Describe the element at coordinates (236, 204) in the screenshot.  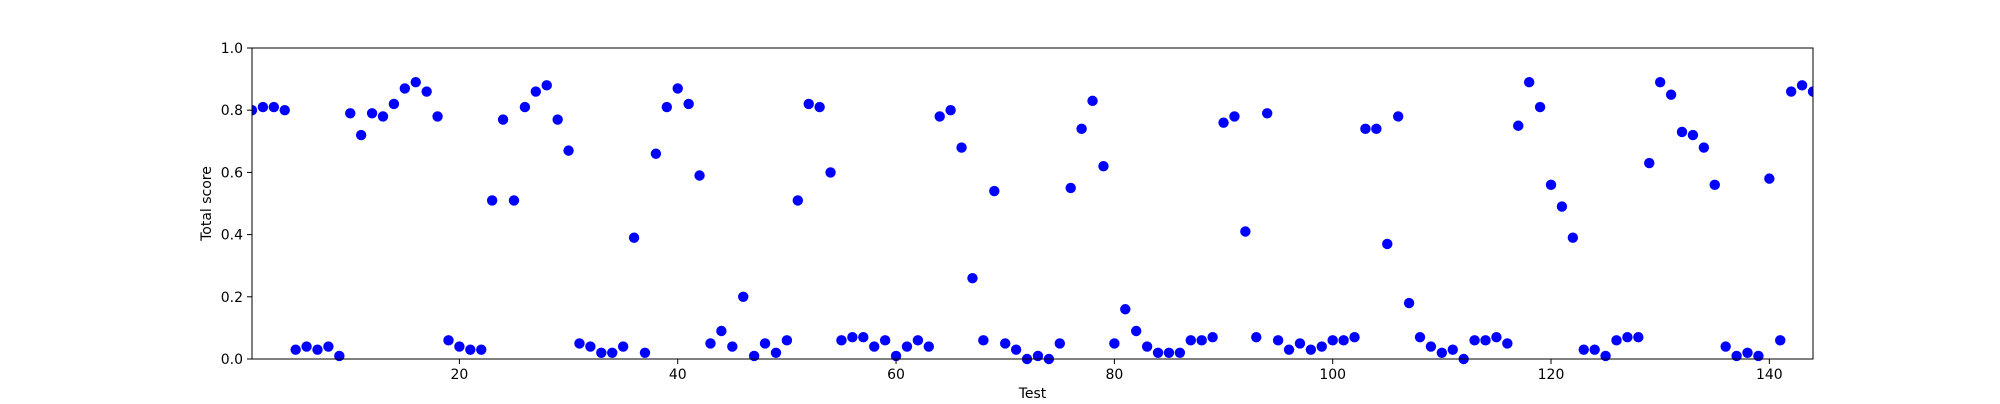
I see `y-axis-ticks: 0.0 0.2 0.4 0.6 0.8 1.0` at that location.